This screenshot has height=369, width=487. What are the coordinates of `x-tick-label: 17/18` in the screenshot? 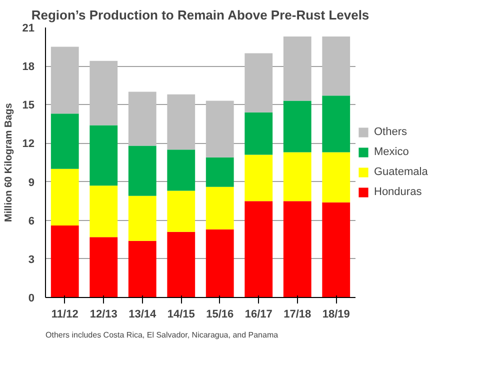 It's located at (298, 314).